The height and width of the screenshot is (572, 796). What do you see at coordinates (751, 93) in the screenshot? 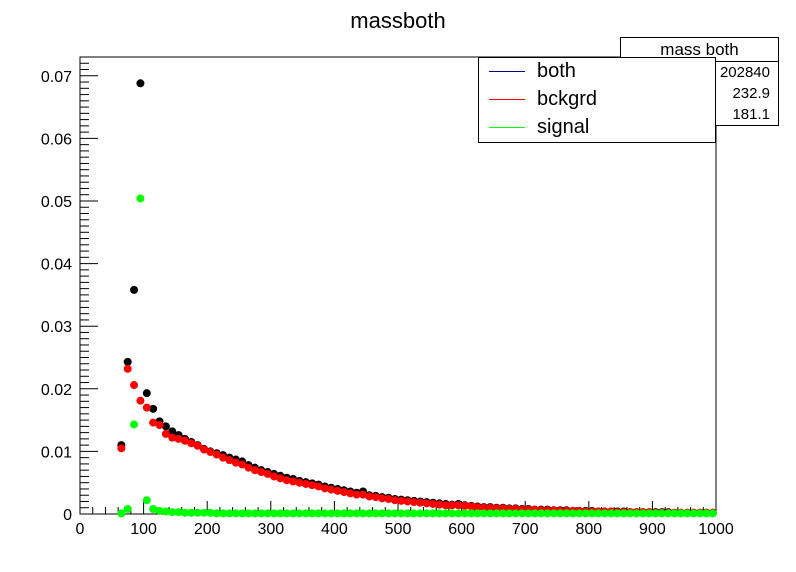
I see `stats-mean-value: 232.9` at bounding box center [751, 93].